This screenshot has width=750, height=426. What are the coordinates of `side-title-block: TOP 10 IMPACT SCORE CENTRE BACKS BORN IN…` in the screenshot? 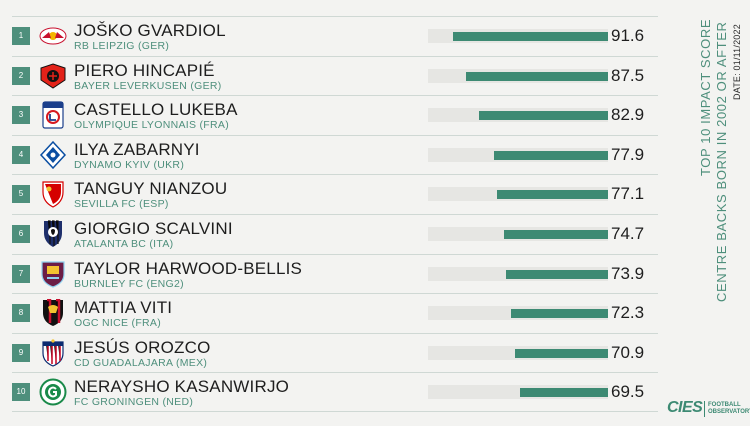 It's located at (718, 156).